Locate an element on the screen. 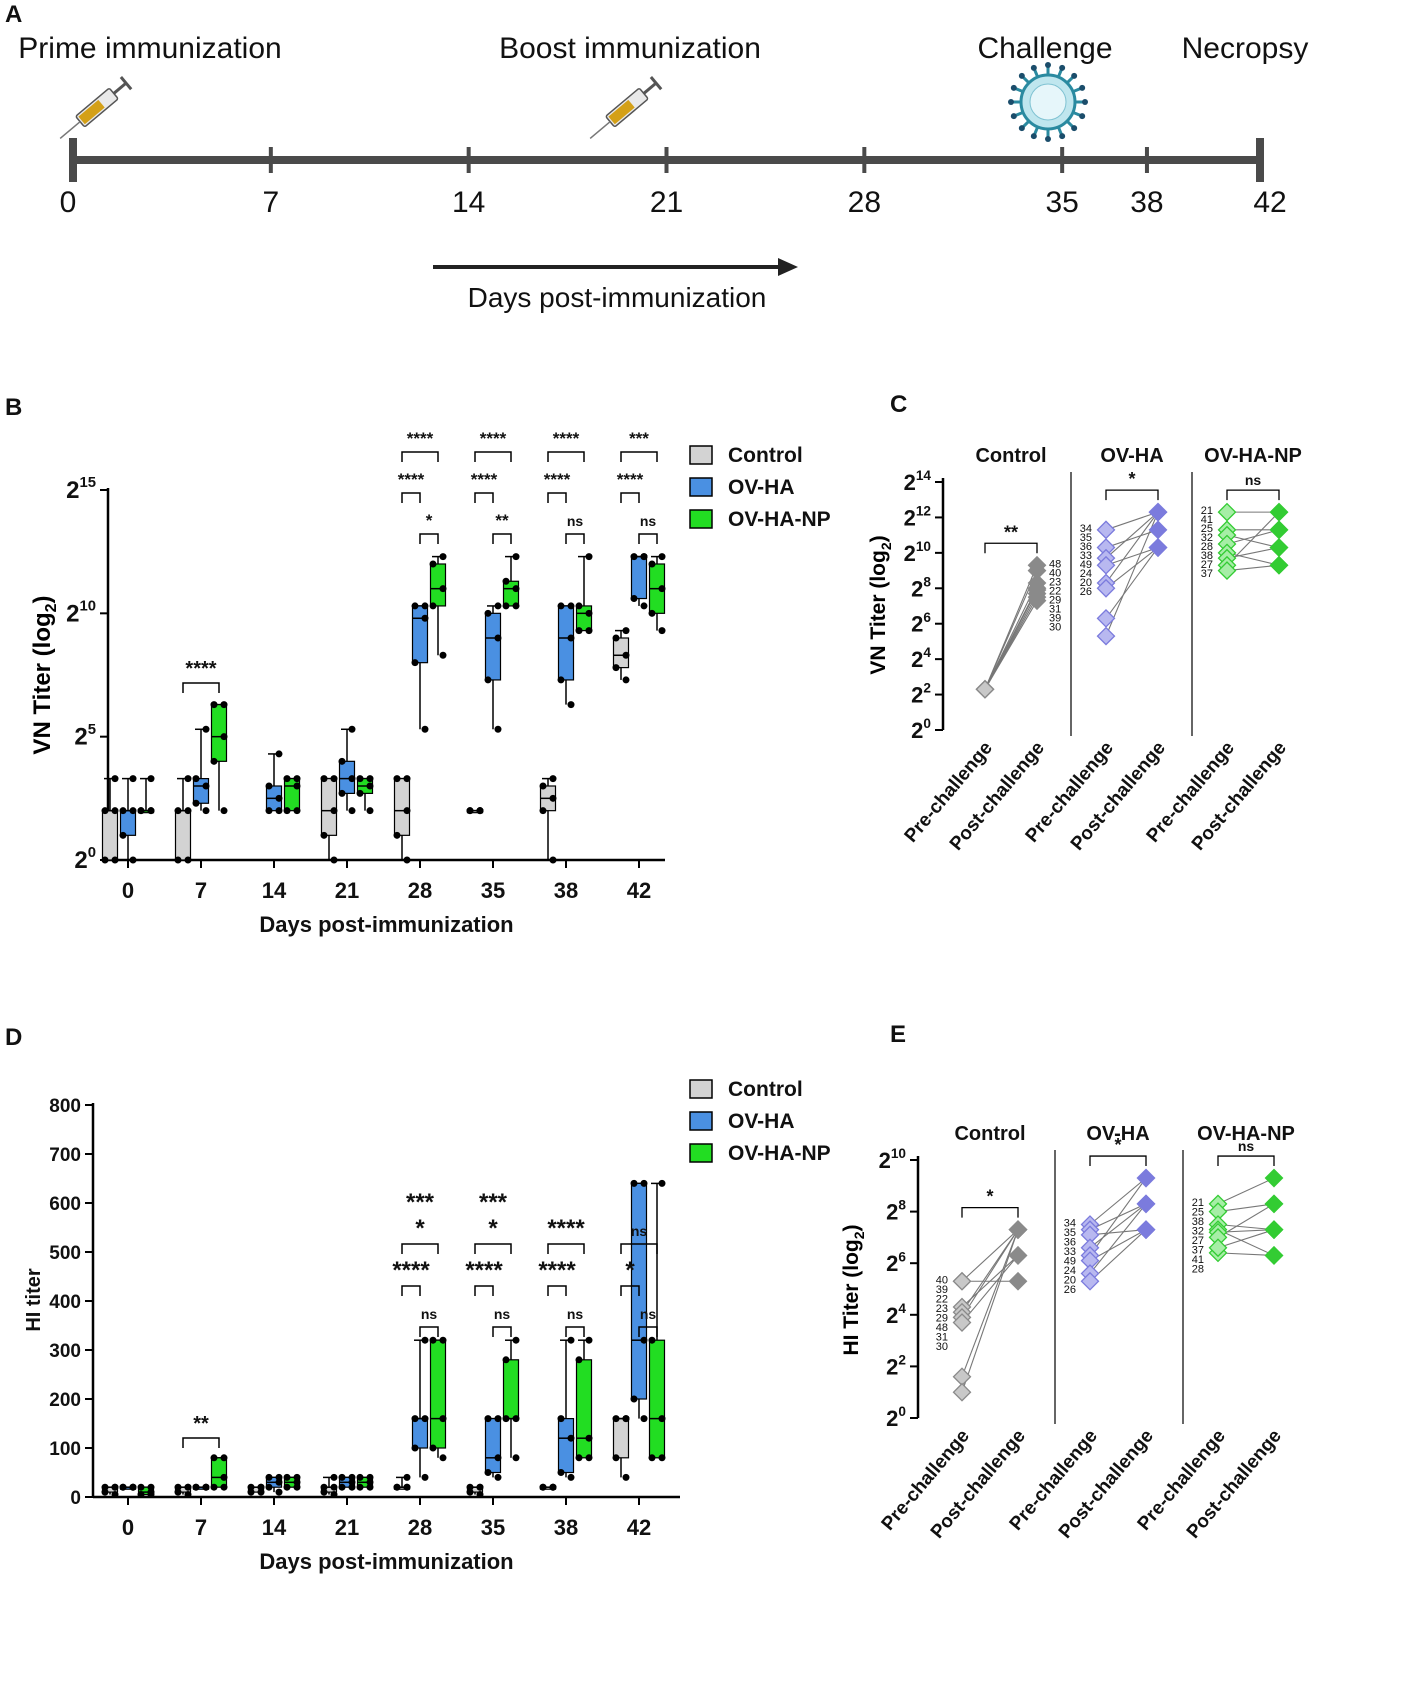 The height and width of the screenshot is (1690, 1425). animal-id-label: 22 is located at coordinates (1055, 591).